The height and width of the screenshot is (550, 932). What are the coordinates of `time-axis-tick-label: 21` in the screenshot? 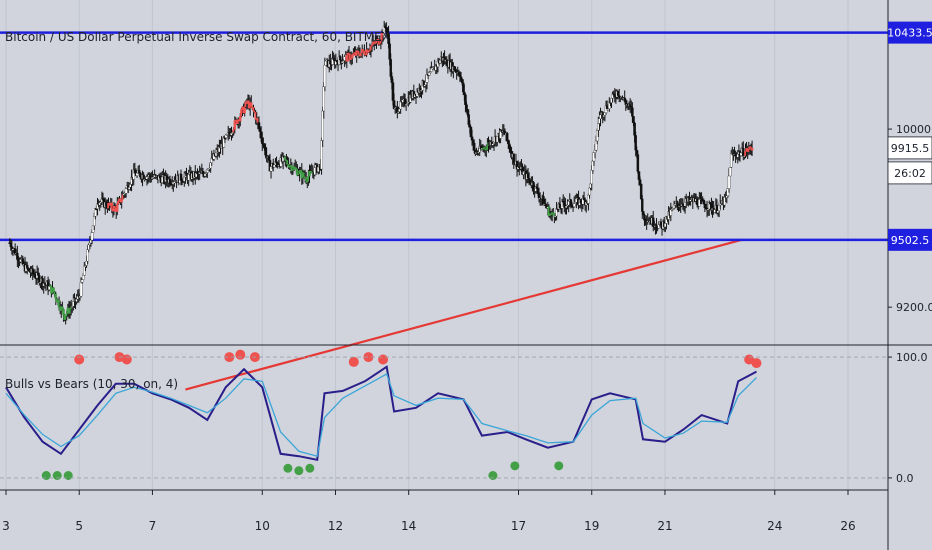 It's located at (664, 526).